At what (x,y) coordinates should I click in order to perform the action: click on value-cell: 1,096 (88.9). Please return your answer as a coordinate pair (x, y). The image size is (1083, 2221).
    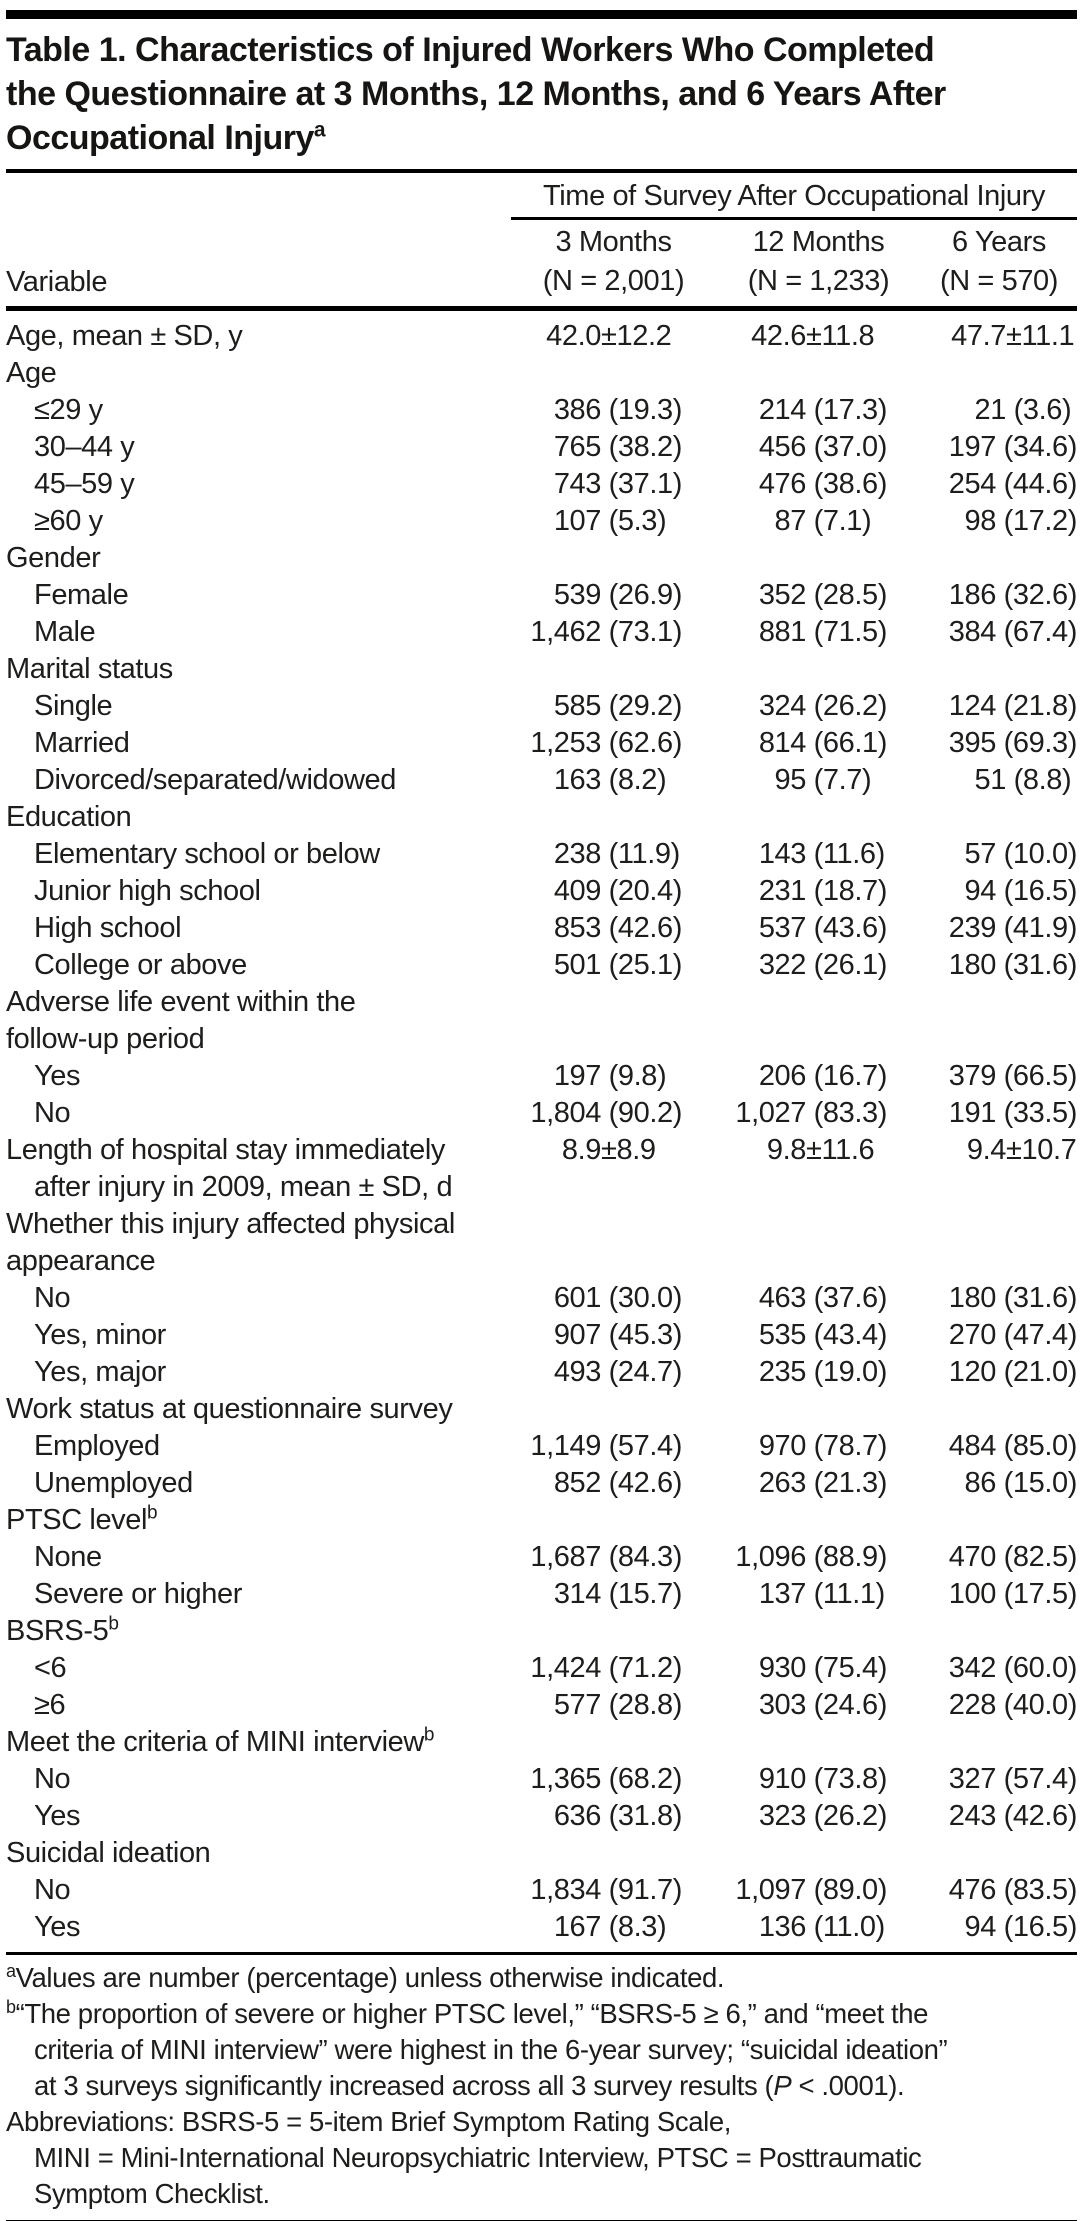
    Looking at the image, I should click on (811, 1557).